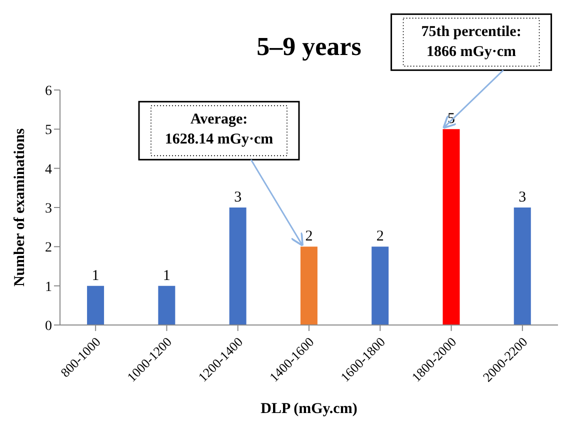 The height and width of the screenshot is (425, 588). Describe the element at coordinates (309, 409) in the screenshot. I see `x-axis-title: DLP (mGy.cm)` at that location.